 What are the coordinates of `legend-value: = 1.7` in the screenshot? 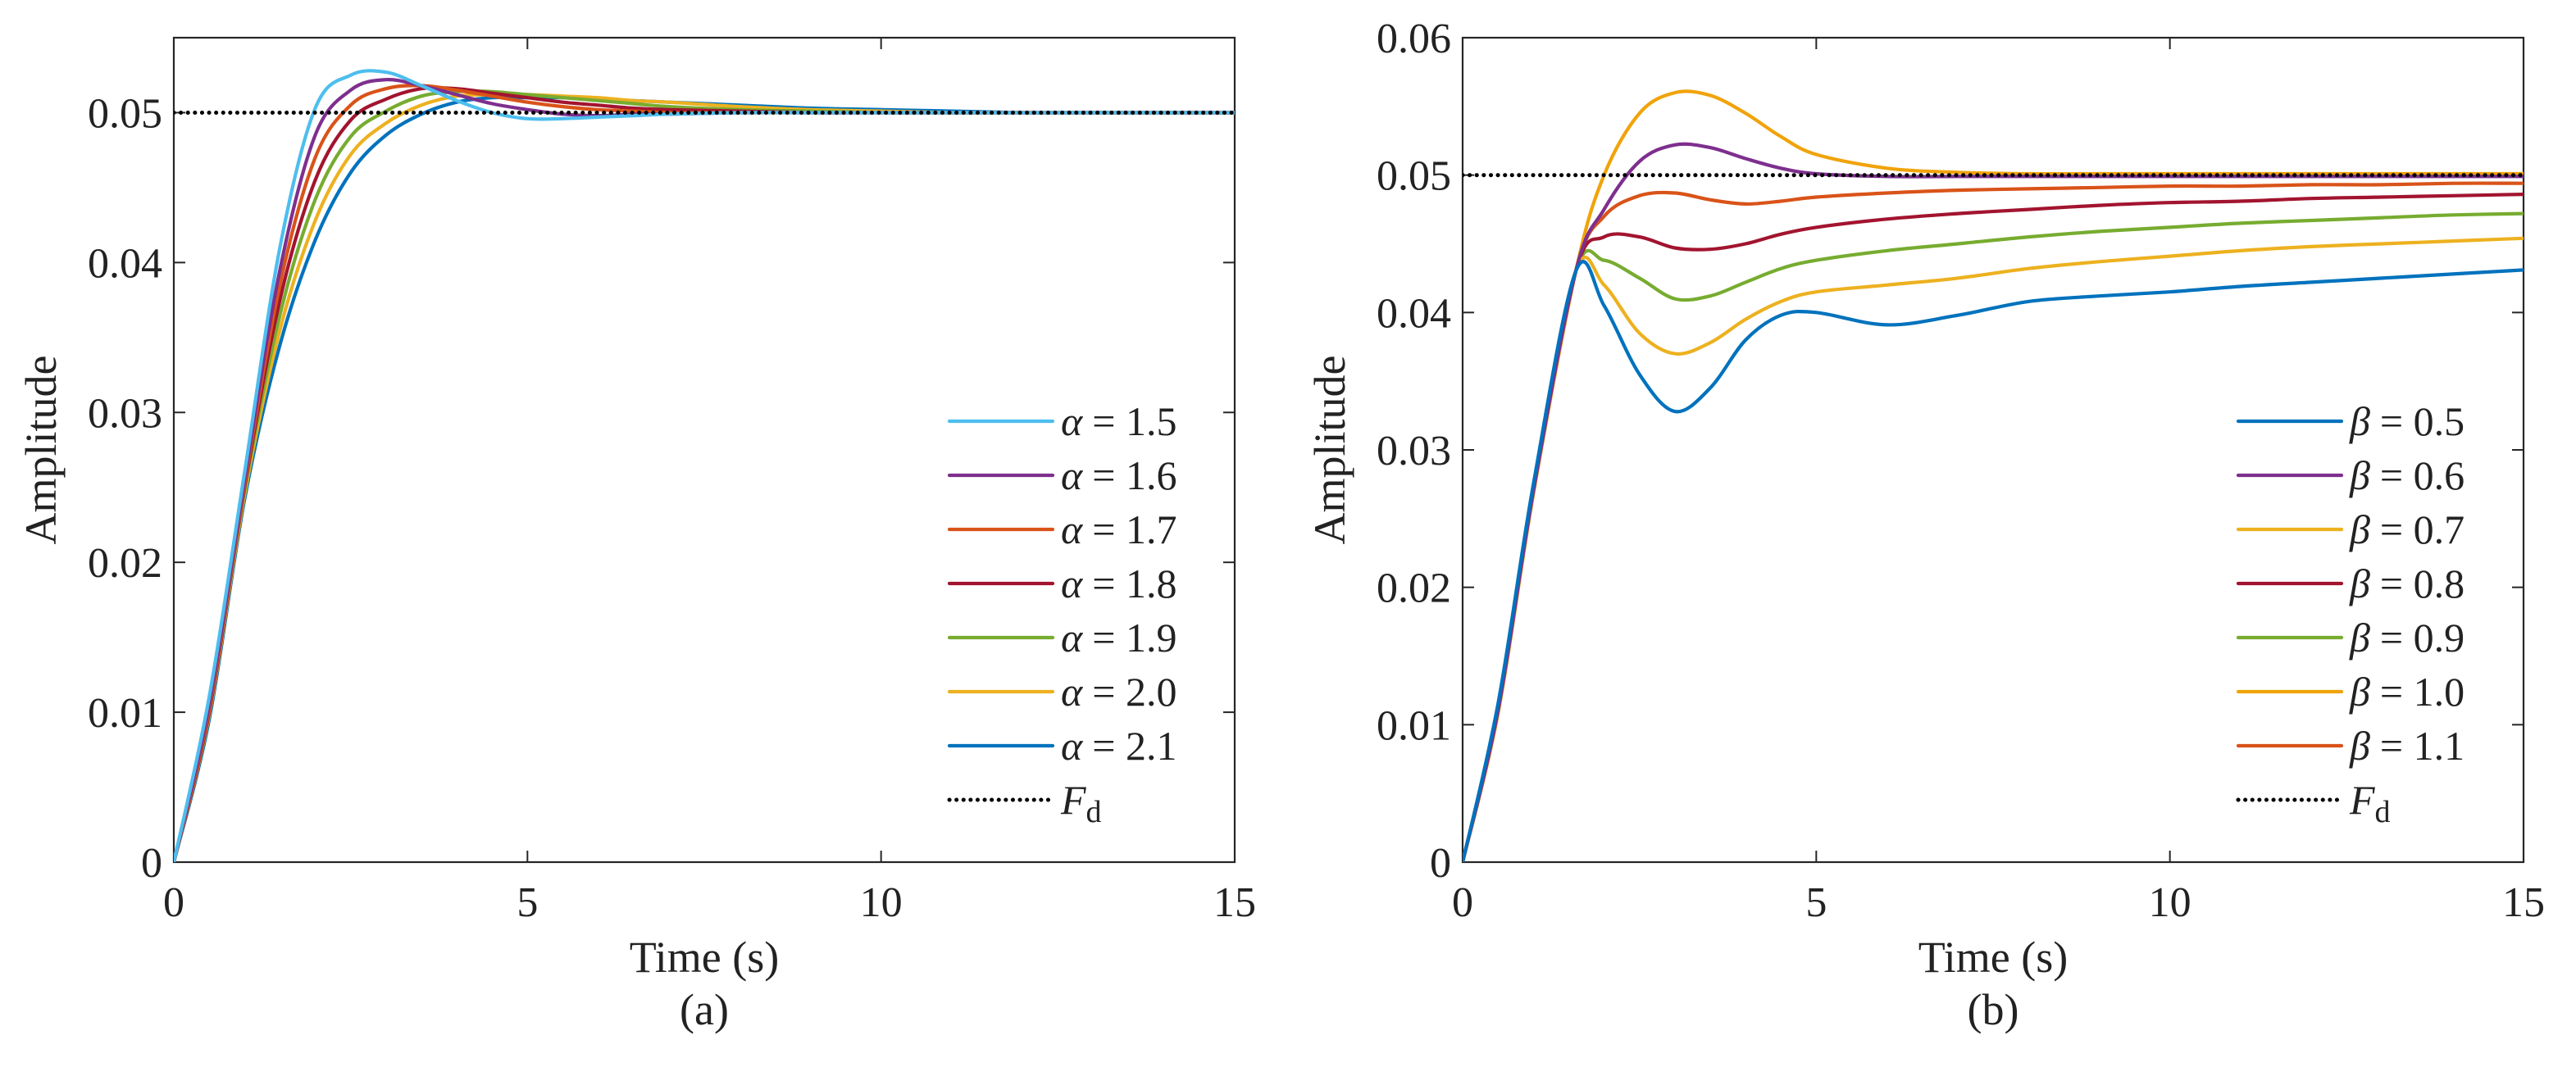 It's located at (1134, 529).